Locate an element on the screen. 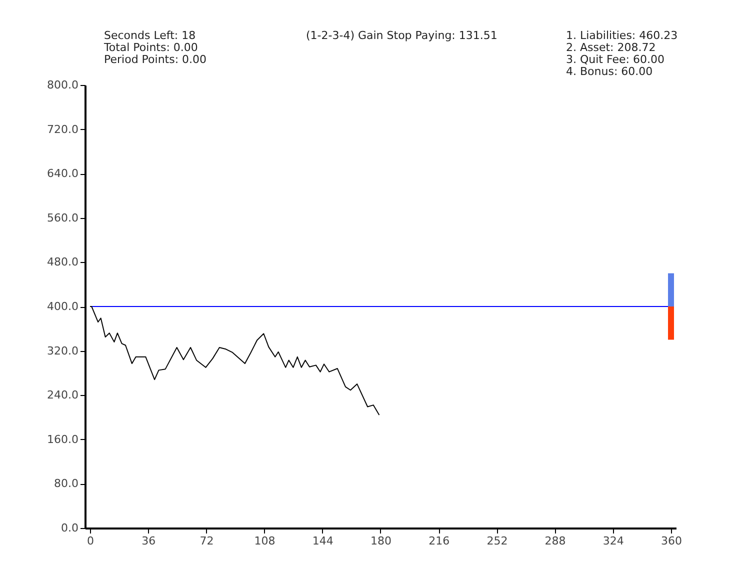  x-tick-label: 360 is located at coordinates (671, 541).